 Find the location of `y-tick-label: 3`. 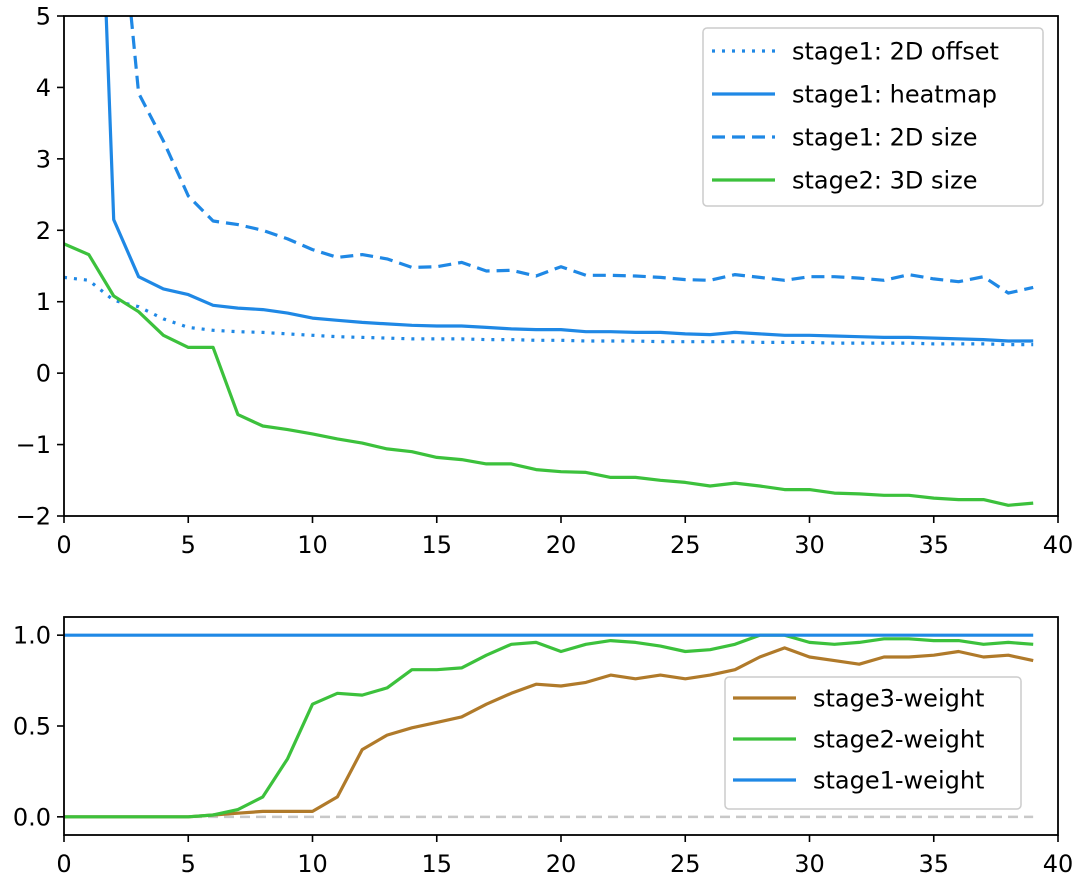

y-tick-label: 3 is located at coordinates (43, 159).